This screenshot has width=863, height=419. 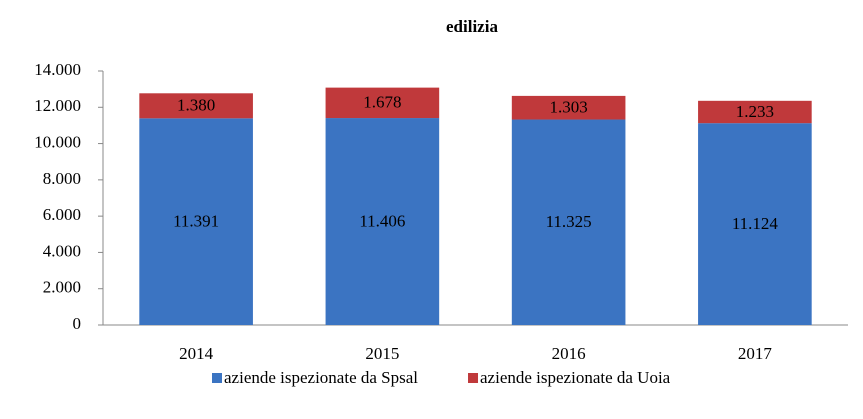 I want to click on data-label: 11.406, so click(x=382, y=220).